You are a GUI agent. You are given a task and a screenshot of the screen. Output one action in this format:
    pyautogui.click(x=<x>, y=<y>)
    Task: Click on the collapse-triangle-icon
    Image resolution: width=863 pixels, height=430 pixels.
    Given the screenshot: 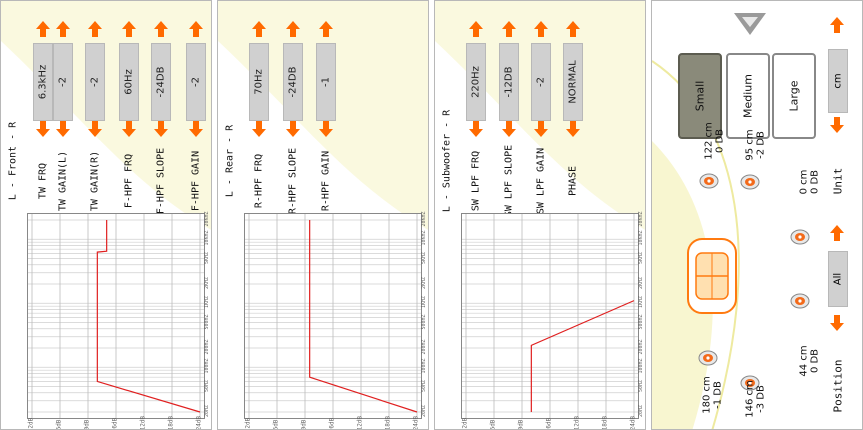 What is the action you would take?
    pyautogui.click(x=750, y=22)
    